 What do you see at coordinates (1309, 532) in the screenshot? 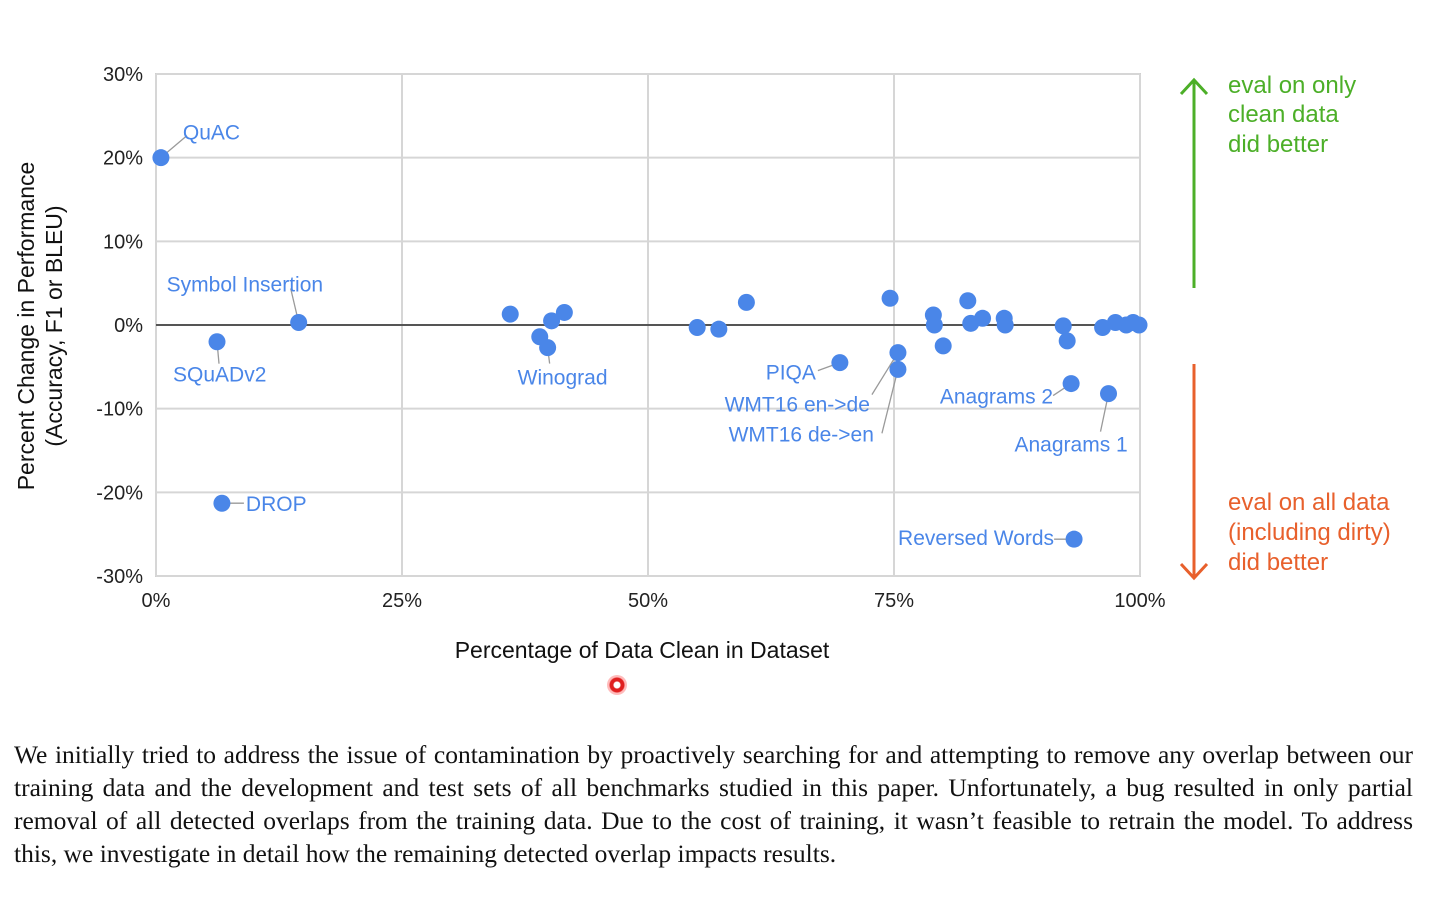
I see `all-better-line-2: (including dirty)` at bounding box center [1309, 532].